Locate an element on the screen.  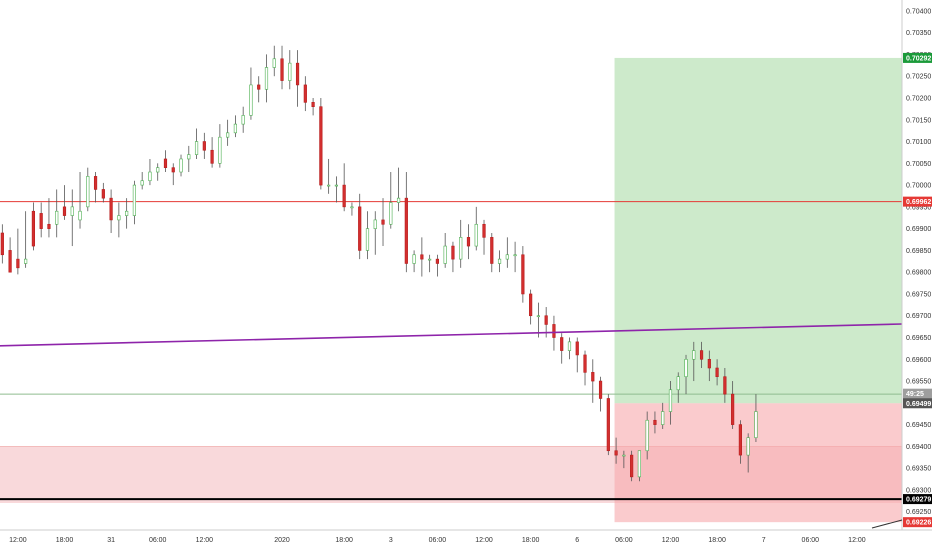
time-tick-14: 18:00 is located at coordinates (717, 540).